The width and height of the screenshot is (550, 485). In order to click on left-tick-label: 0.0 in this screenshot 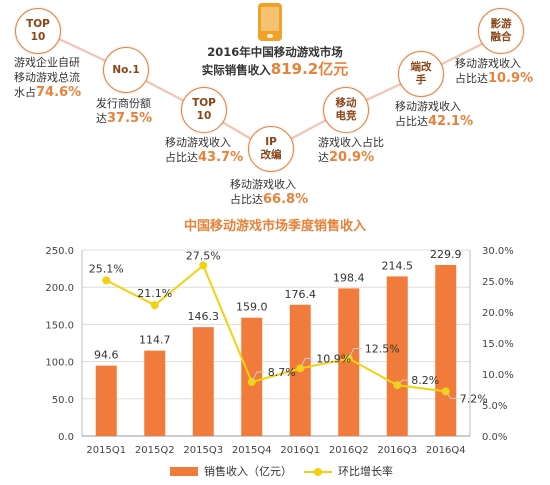, I will do `click(66, 437)`.